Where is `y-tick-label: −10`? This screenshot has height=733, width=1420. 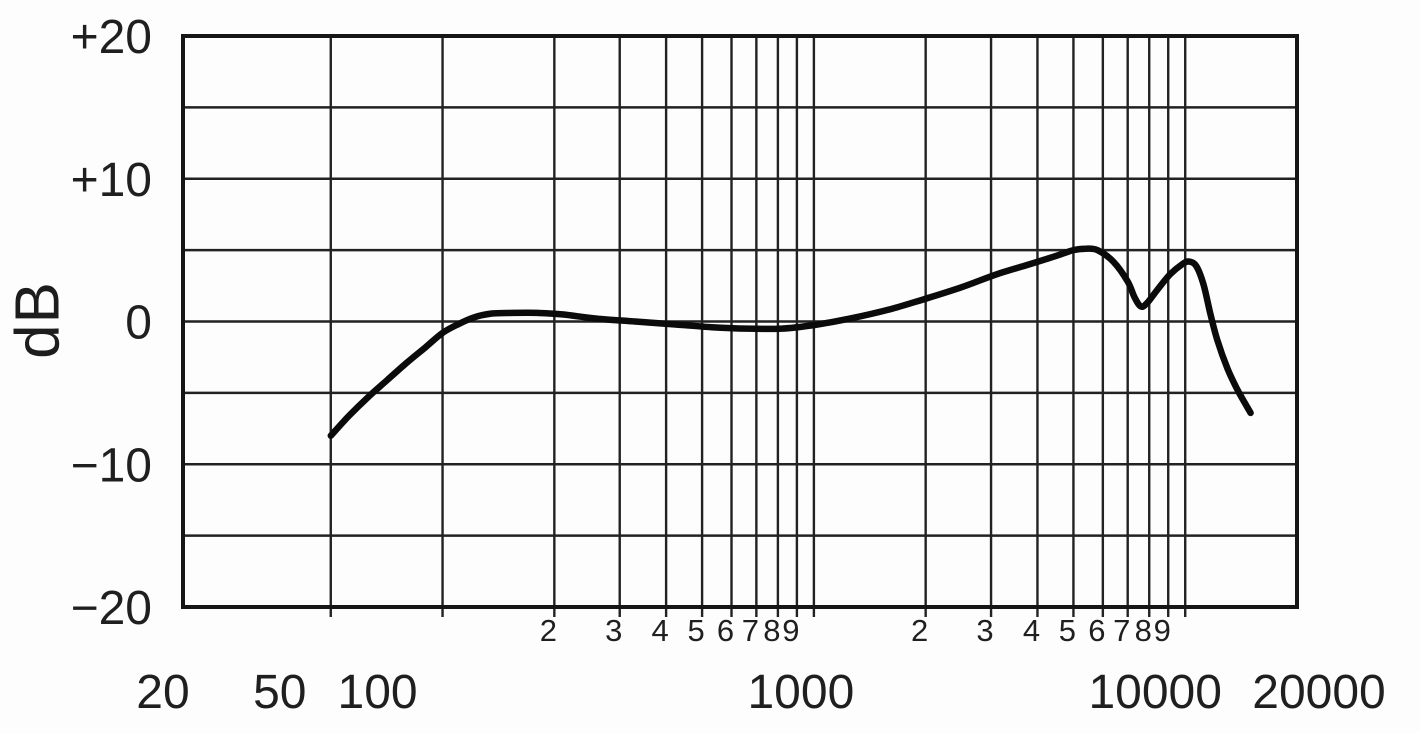 y-tick-label: −10 is located at coordinates (111, 465).